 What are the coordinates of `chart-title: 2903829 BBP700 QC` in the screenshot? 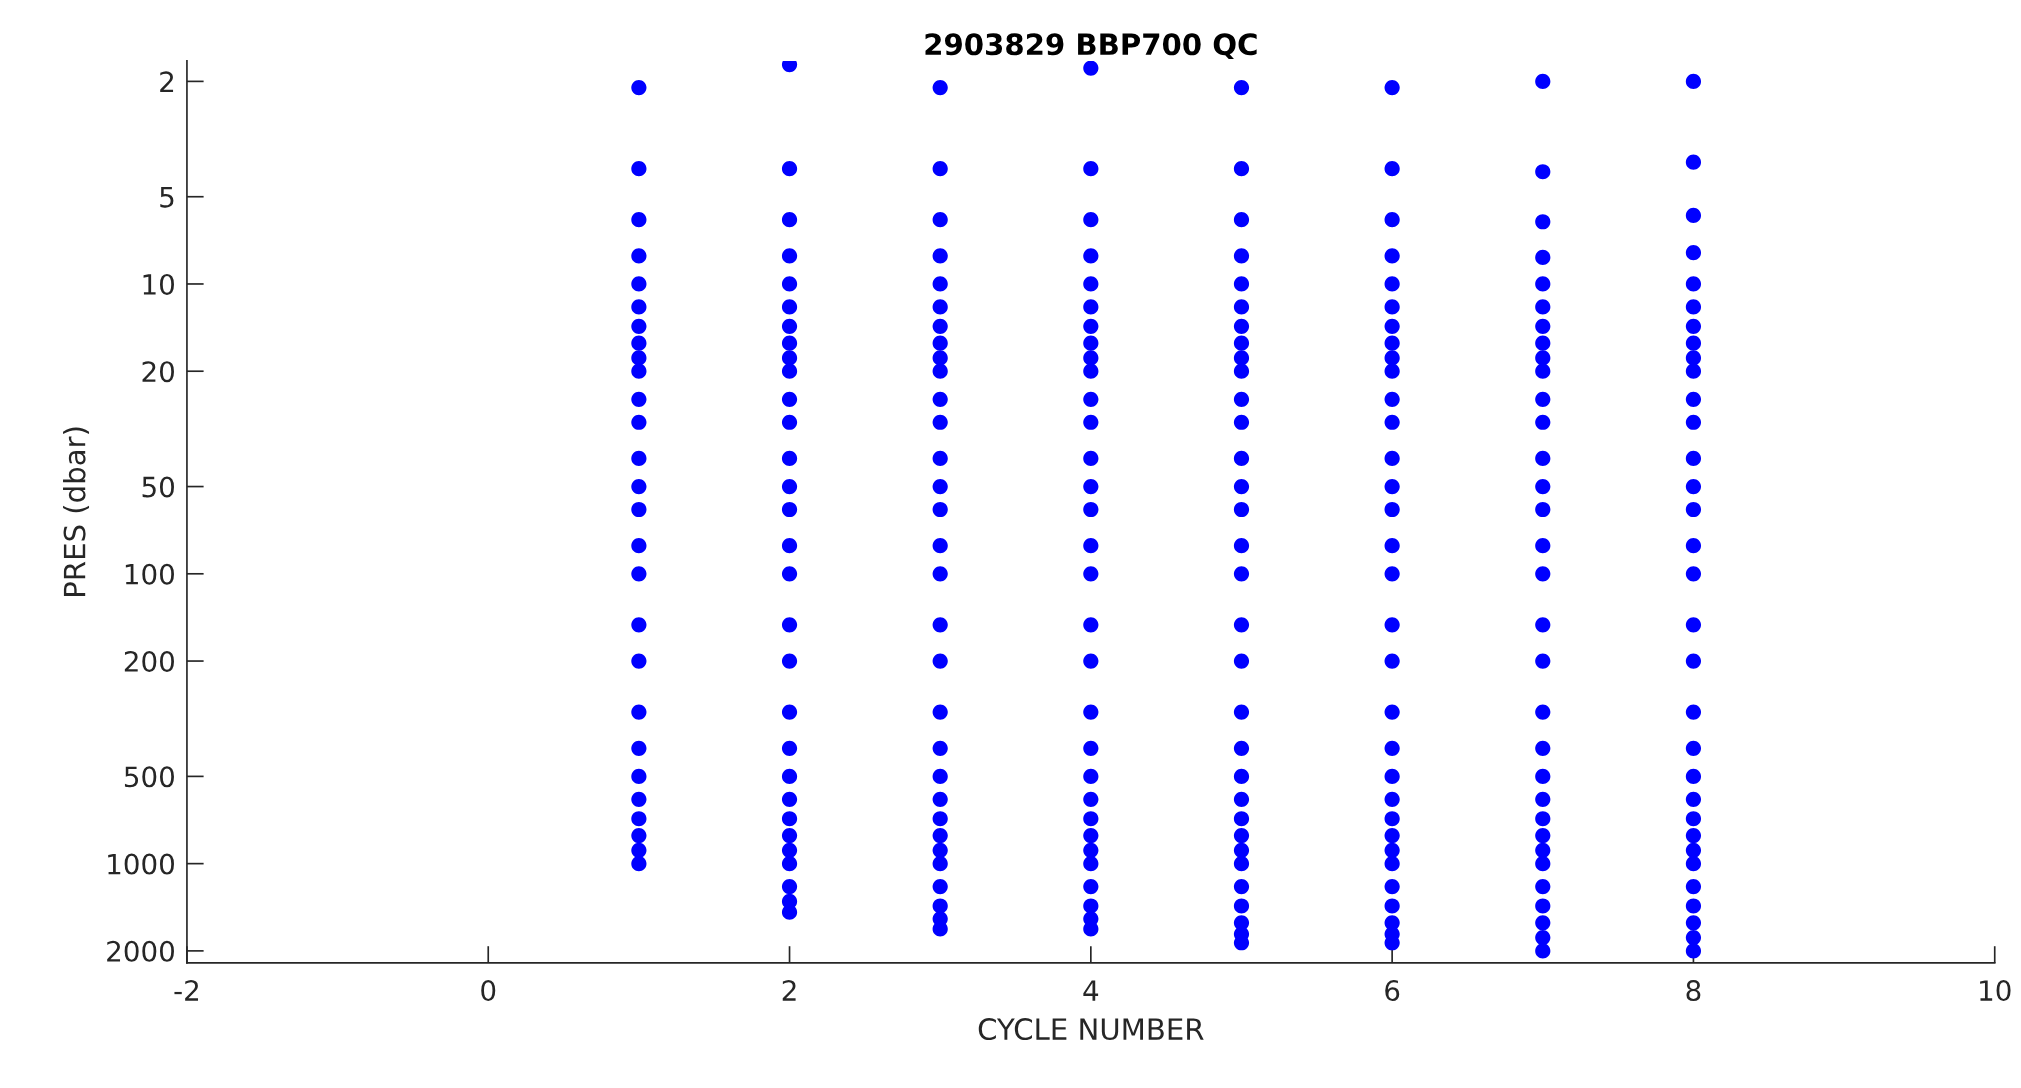 It's located at (1091, 46).